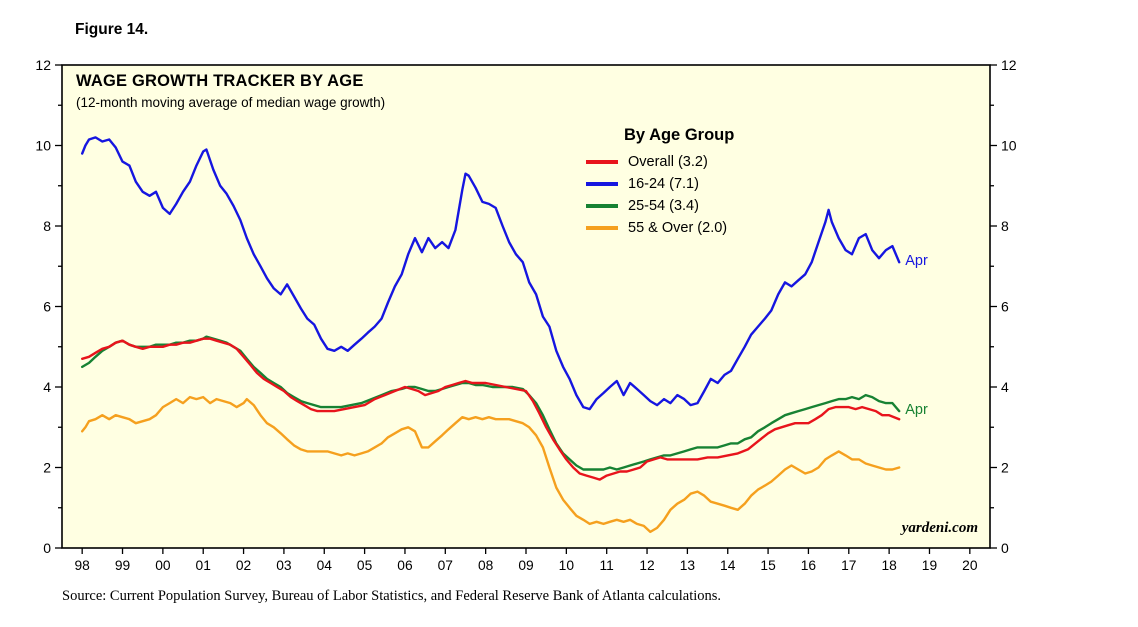  What do you see at coordinates (123, 565) in the screenshot?
I see `x-tick-label: 99` at bounding box center [123, 565].